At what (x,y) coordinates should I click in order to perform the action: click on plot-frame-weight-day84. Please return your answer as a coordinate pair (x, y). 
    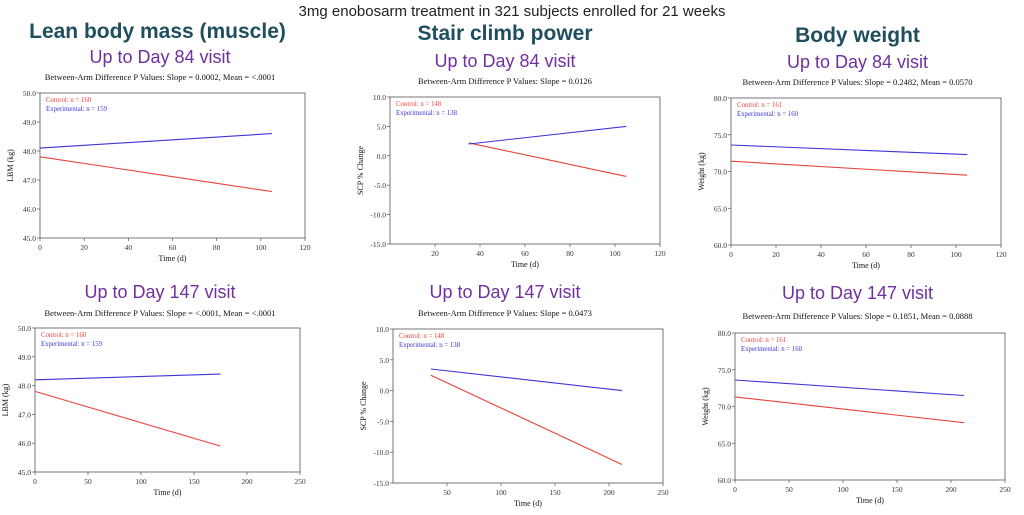
    Looking at the image, I should click on (866, 171).